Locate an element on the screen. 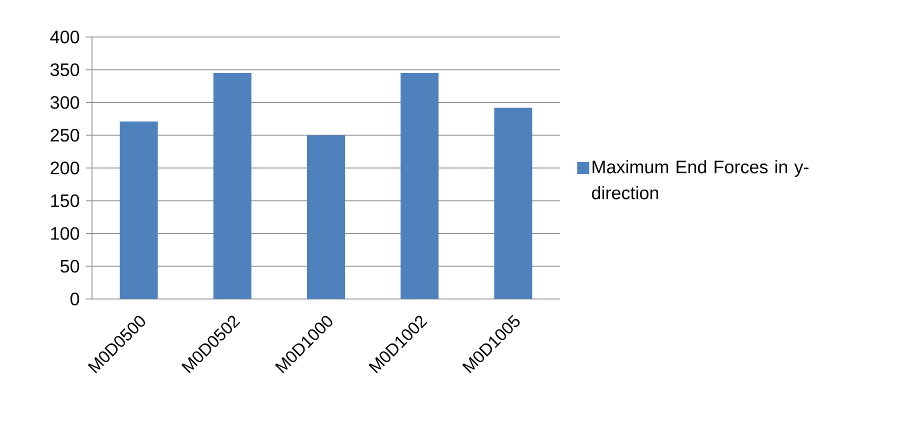  y-tick-label: 250 is located at coordinates (65, 135).